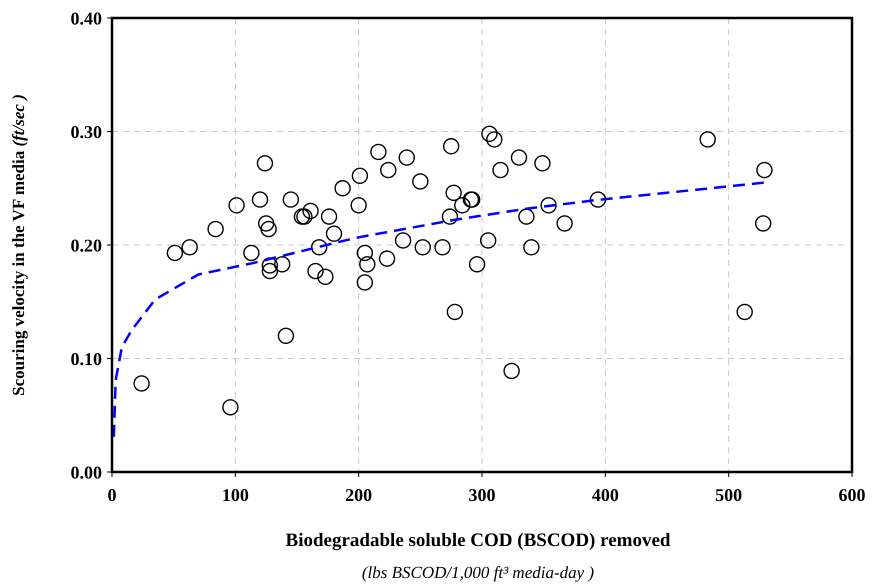  I want to click on x-tick-label: 500, so click(728, 495).